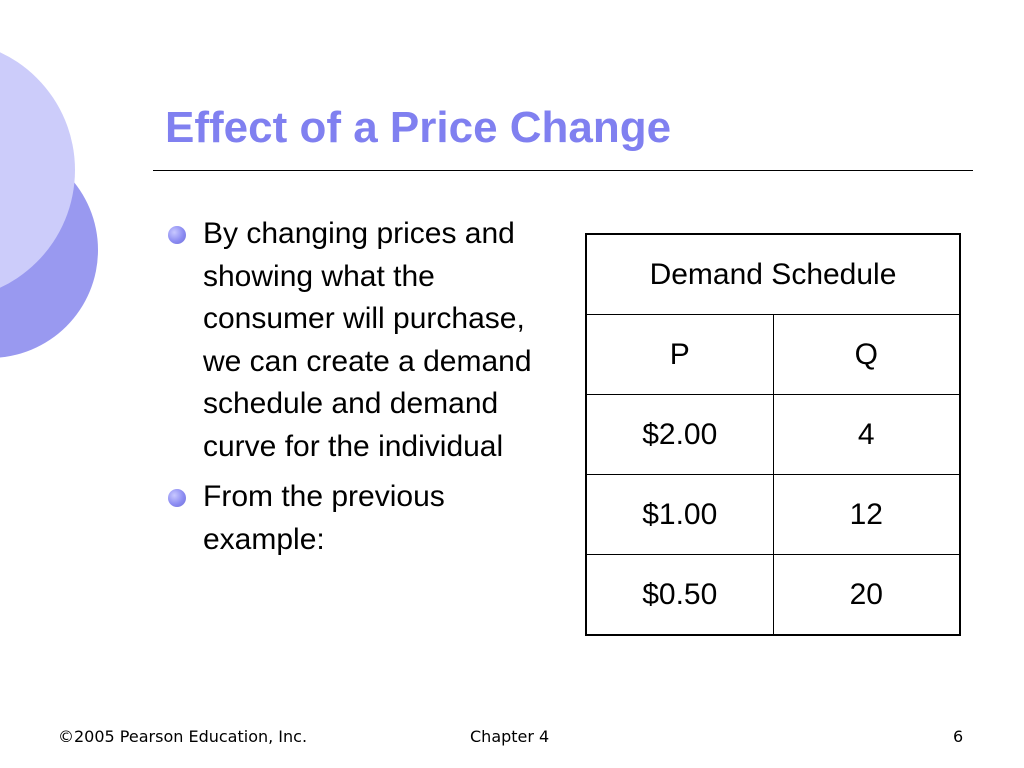  I want to click on table-caption: Demand Schedule, so click(773, 274).